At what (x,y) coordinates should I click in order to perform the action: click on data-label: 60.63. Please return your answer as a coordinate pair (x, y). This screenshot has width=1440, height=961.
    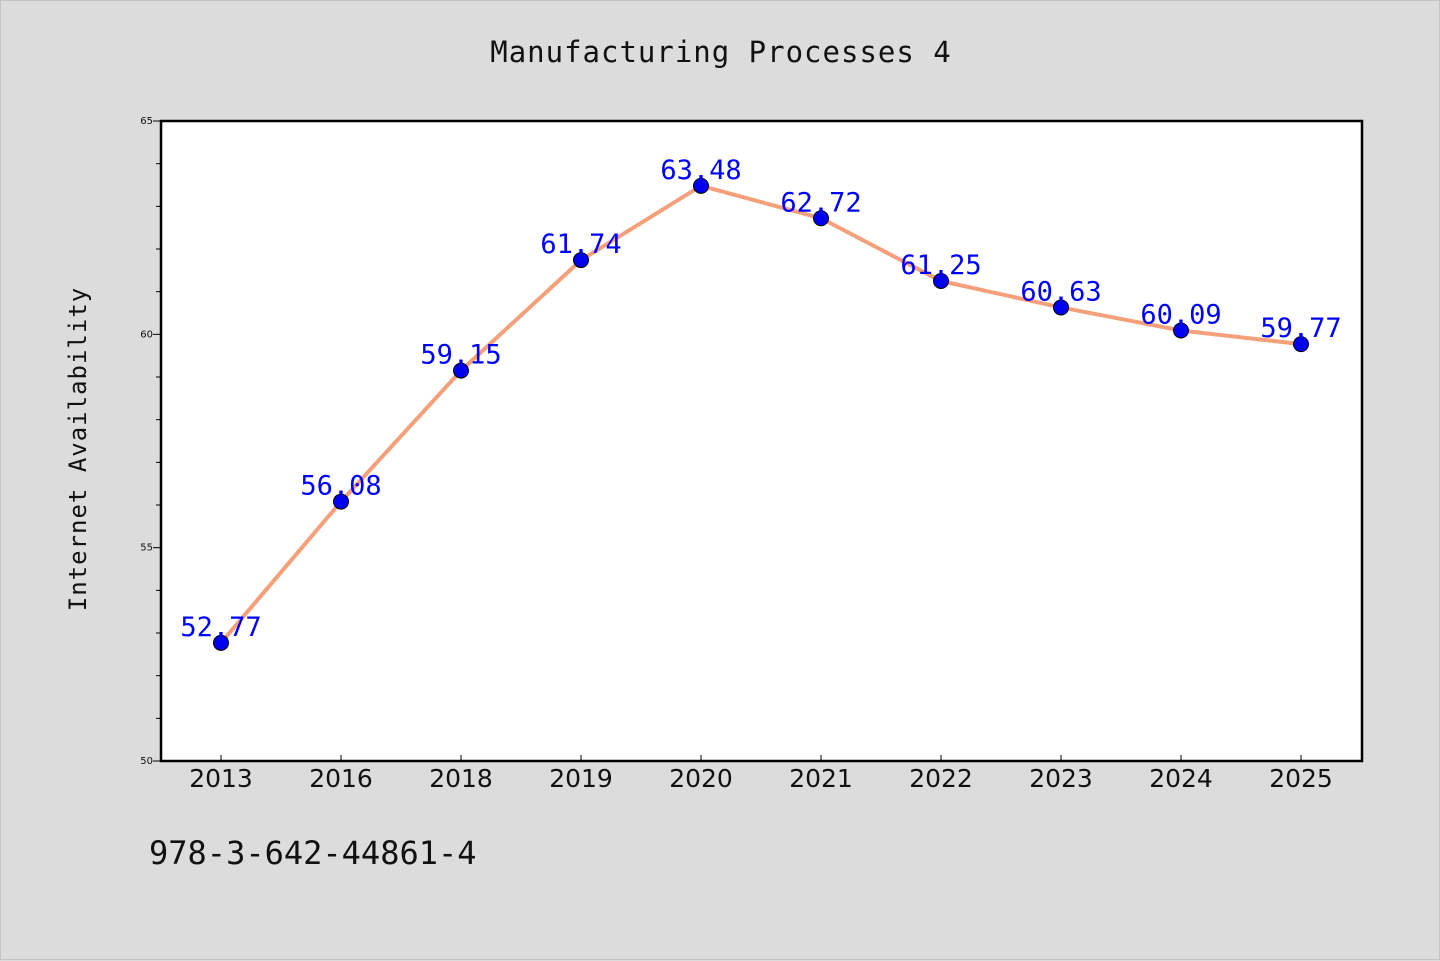
    Looking at the image, I should click on (1060, 291).